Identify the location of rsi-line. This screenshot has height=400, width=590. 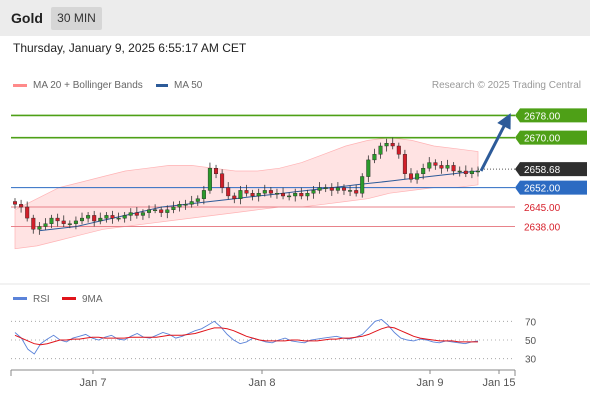
(246, 337).